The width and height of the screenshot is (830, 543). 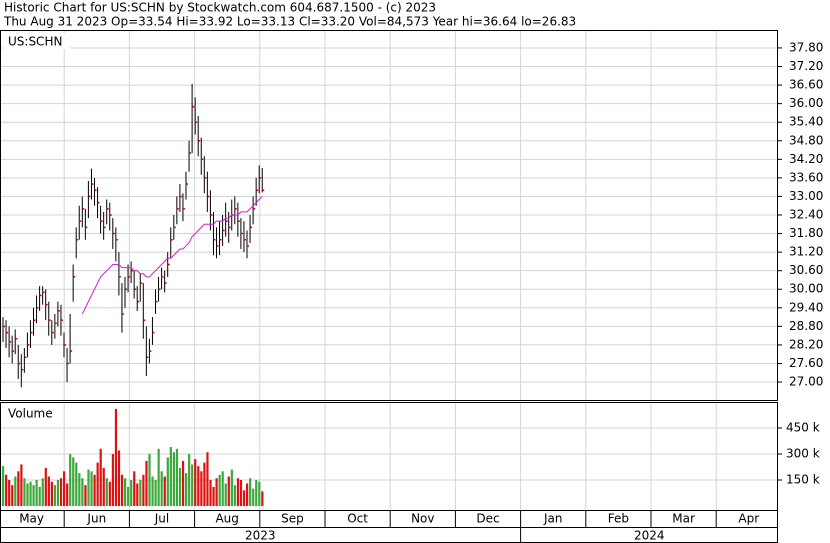 What do you see at coordinates (803, 427) in the screenshot?
I see `y2-tick-label: 450 k` at bounding box center [803, 427].